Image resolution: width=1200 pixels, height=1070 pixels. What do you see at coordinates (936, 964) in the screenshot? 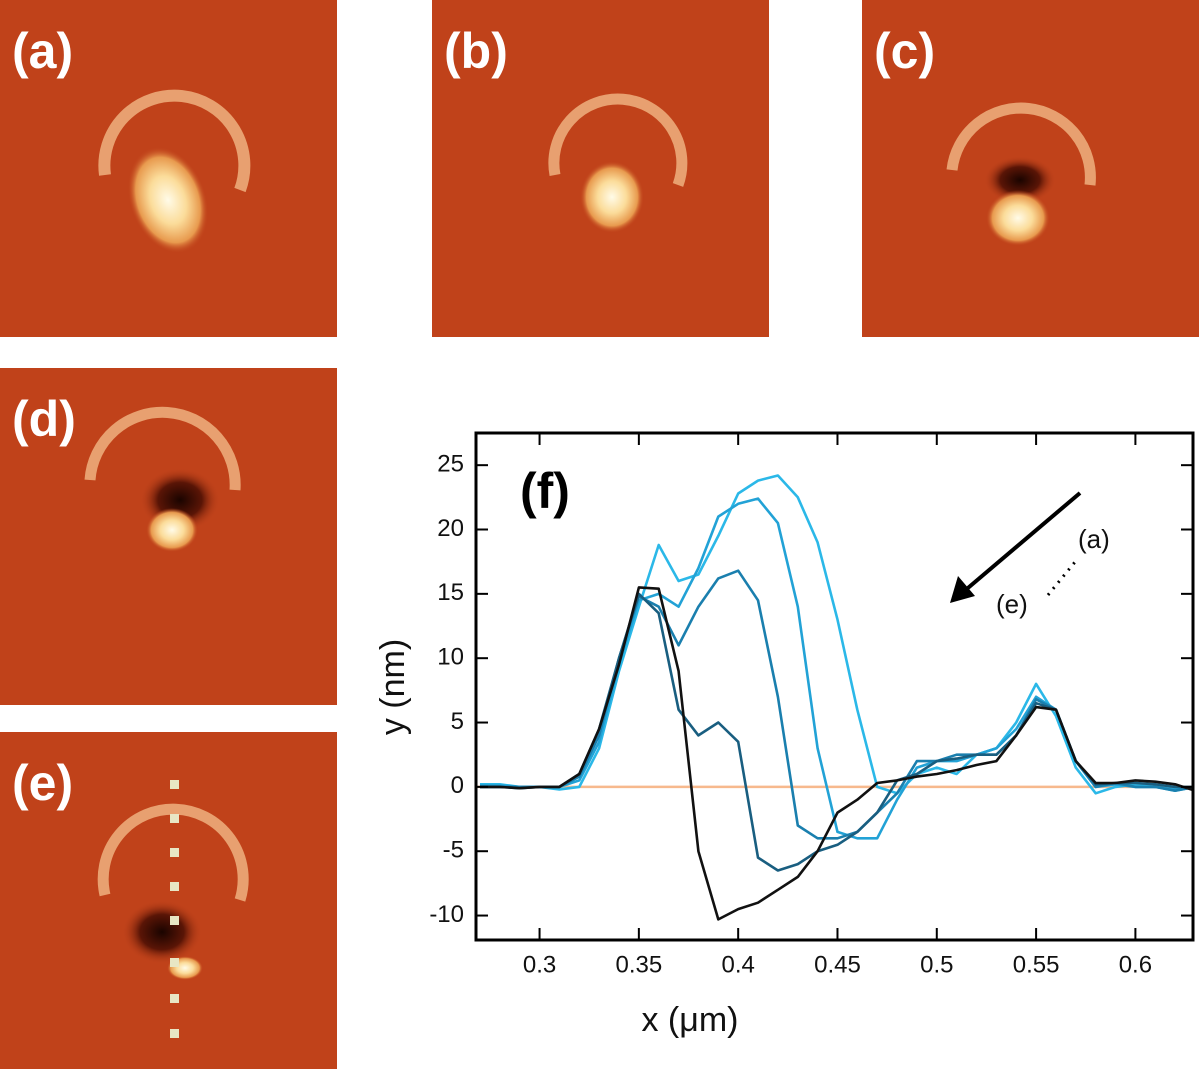
I see `x-tick-label: 0.5` at bounding box center [936, 964].